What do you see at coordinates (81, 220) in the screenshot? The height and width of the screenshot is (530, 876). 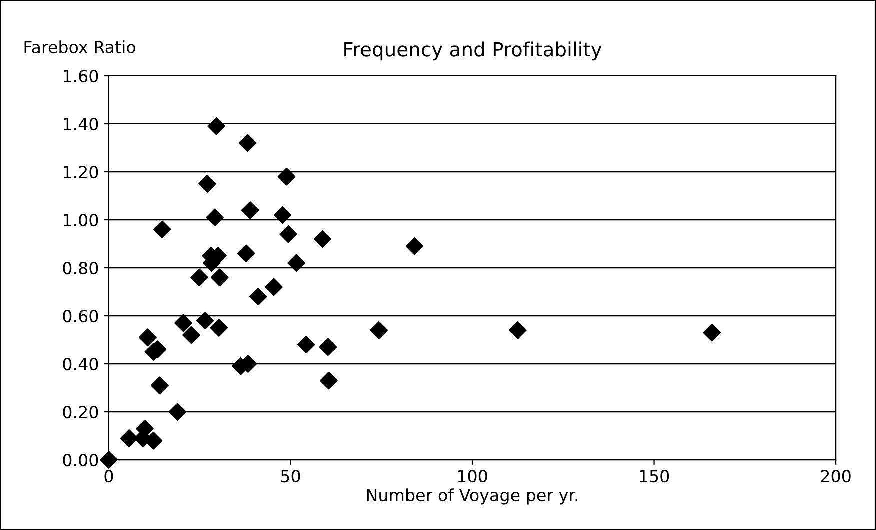 I see `y-tick-label: 1.00` at bounding box center [81, 220].